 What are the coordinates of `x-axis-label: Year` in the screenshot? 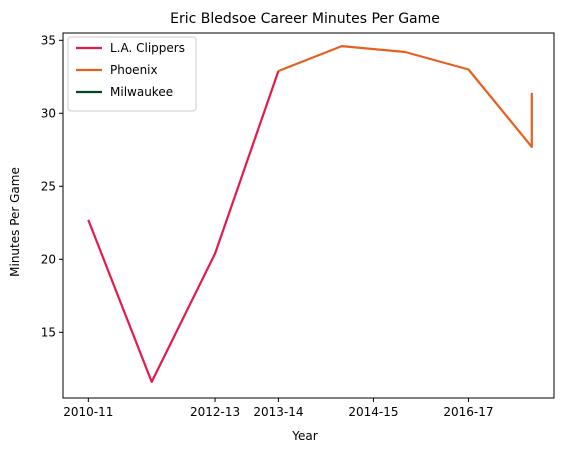 It's located at (304, 436).